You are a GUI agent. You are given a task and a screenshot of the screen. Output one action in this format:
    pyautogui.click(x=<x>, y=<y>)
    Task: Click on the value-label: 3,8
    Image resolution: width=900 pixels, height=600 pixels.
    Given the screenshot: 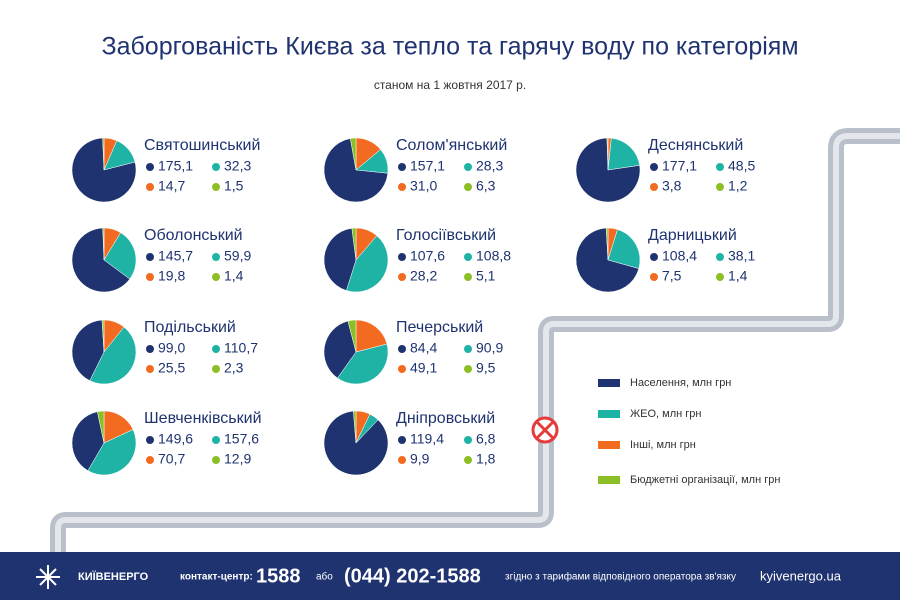 What is the action you would take?
    pyautogui.click(x=672, y=186)
    